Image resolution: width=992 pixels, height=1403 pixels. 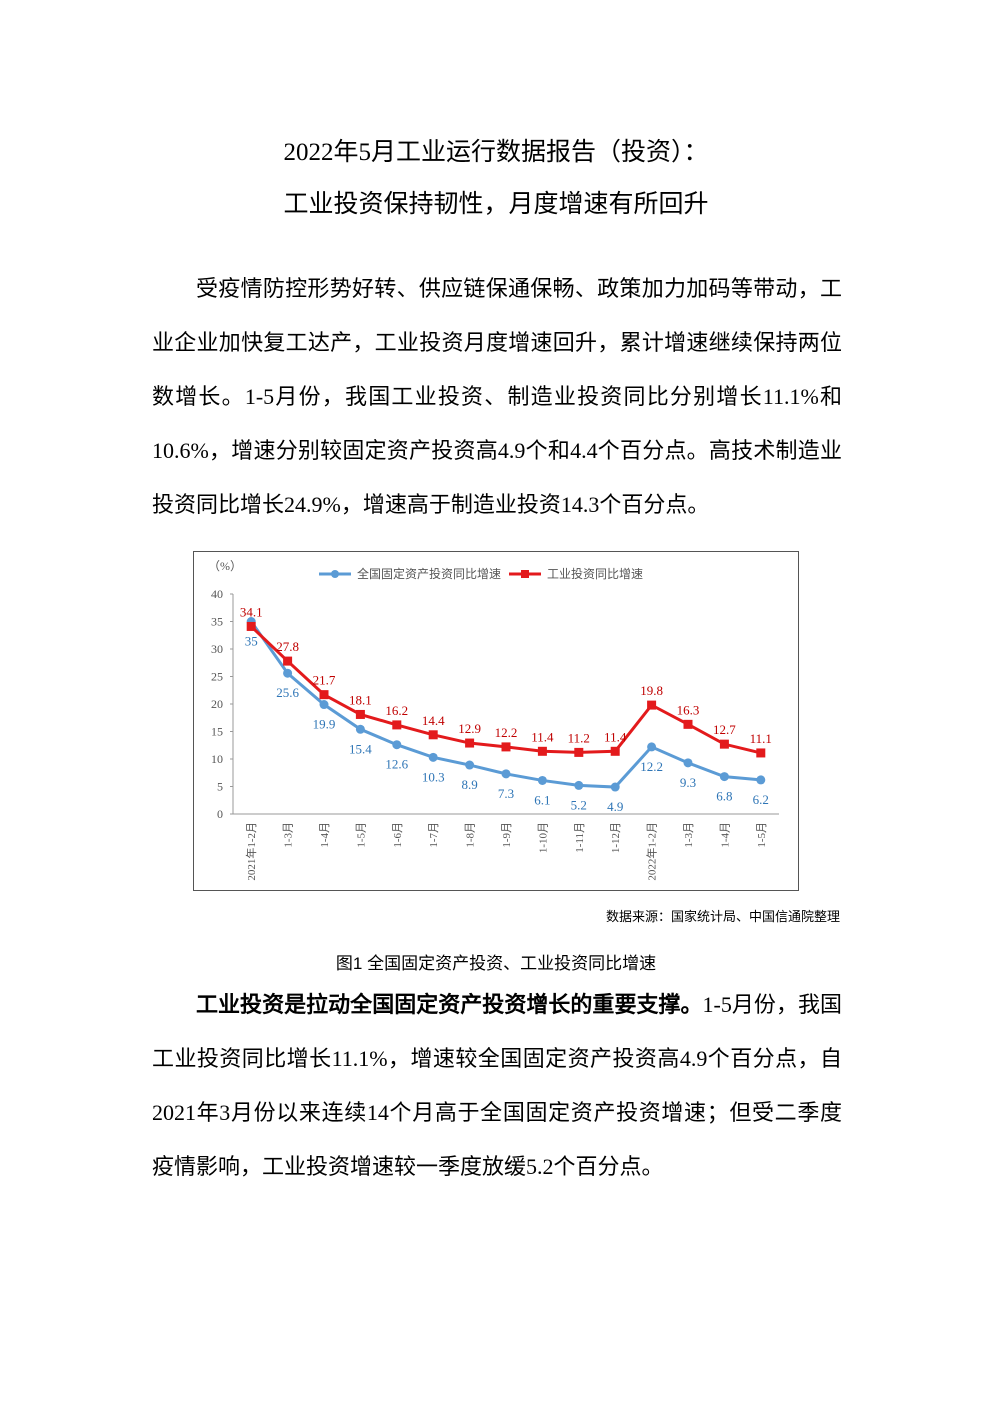 I want to click on x-tick-label: 2022年1-2月, so click(x=652, y=851).